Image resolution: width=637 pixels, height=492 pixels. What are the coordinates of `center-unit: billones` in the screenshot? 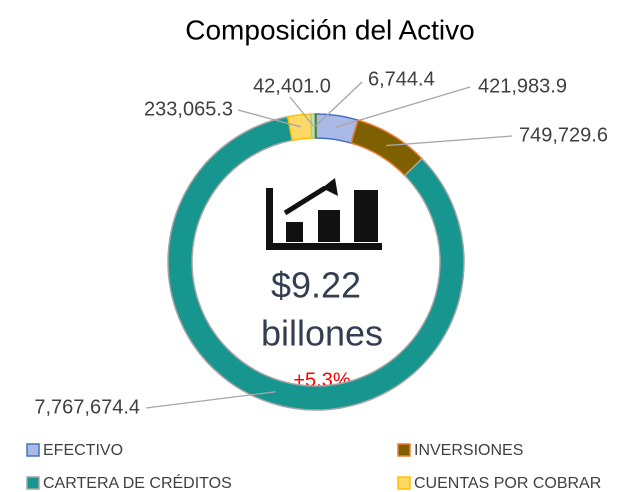 It's located at (322, 333).